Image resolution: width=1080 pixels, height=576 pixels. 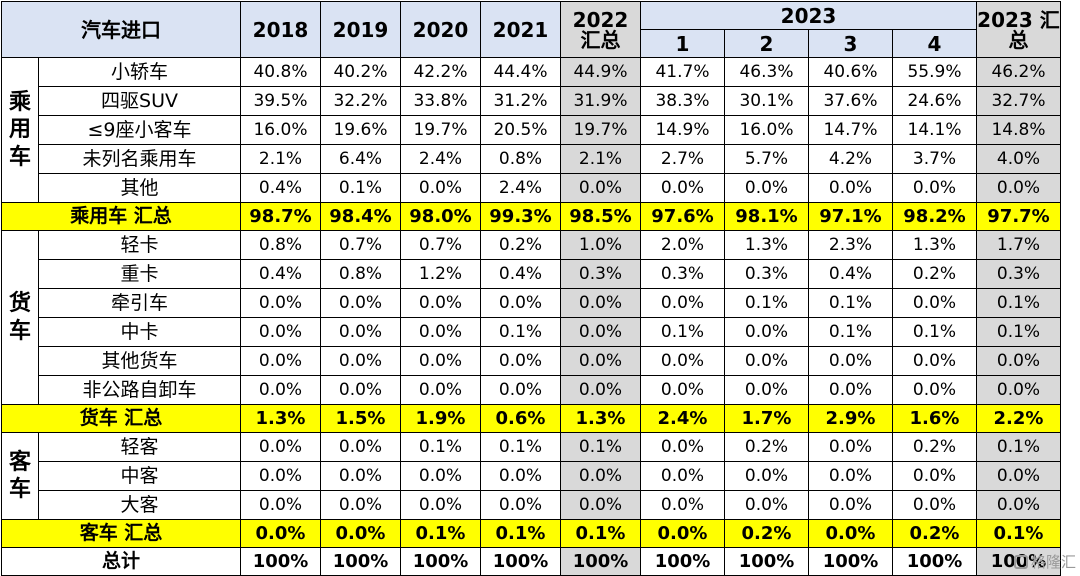 What do you see at coordinates (766, 216) in the screenshot?
I see `subtotal-value: 98.1%` at bounding box center [766, 216].